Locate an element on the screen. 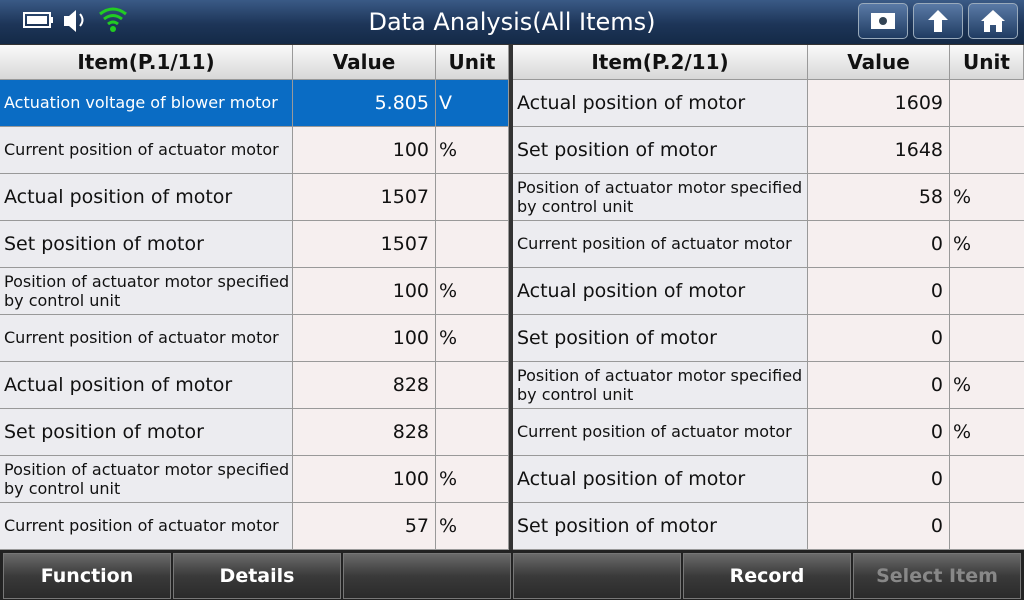 This screenshot has width=1024, height=600. function-button: Select Item is located at coordinates (937, 576).